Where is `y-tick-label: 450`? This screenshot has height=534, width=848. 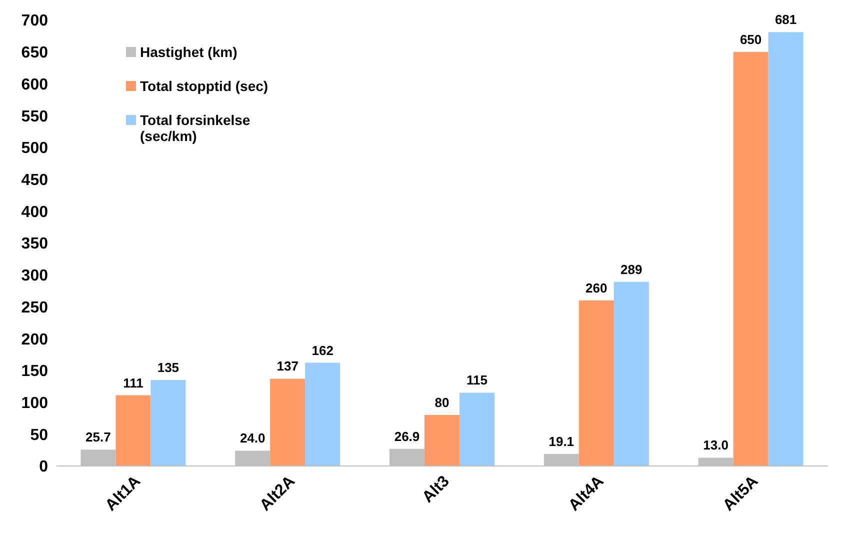 y-tick-label: 450 is located at coordinates (34, 180).